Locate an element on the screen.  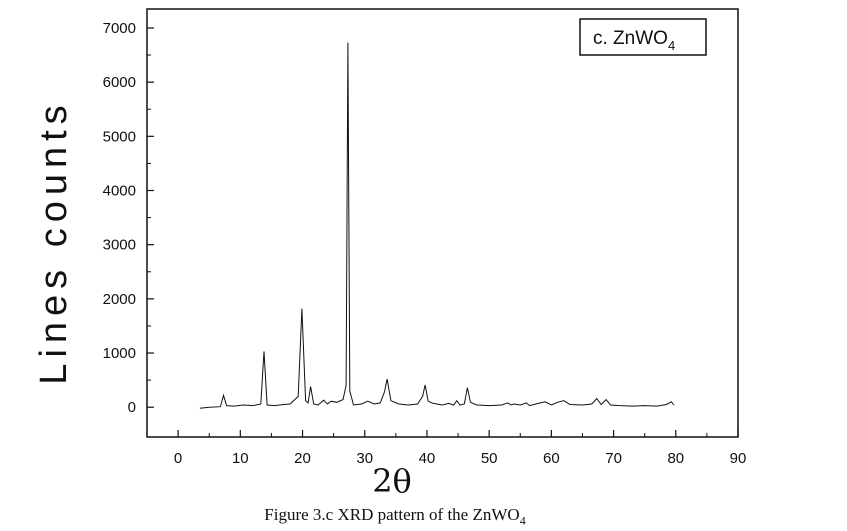
x-tick-label: 60 is located at coordinates (551, 458).